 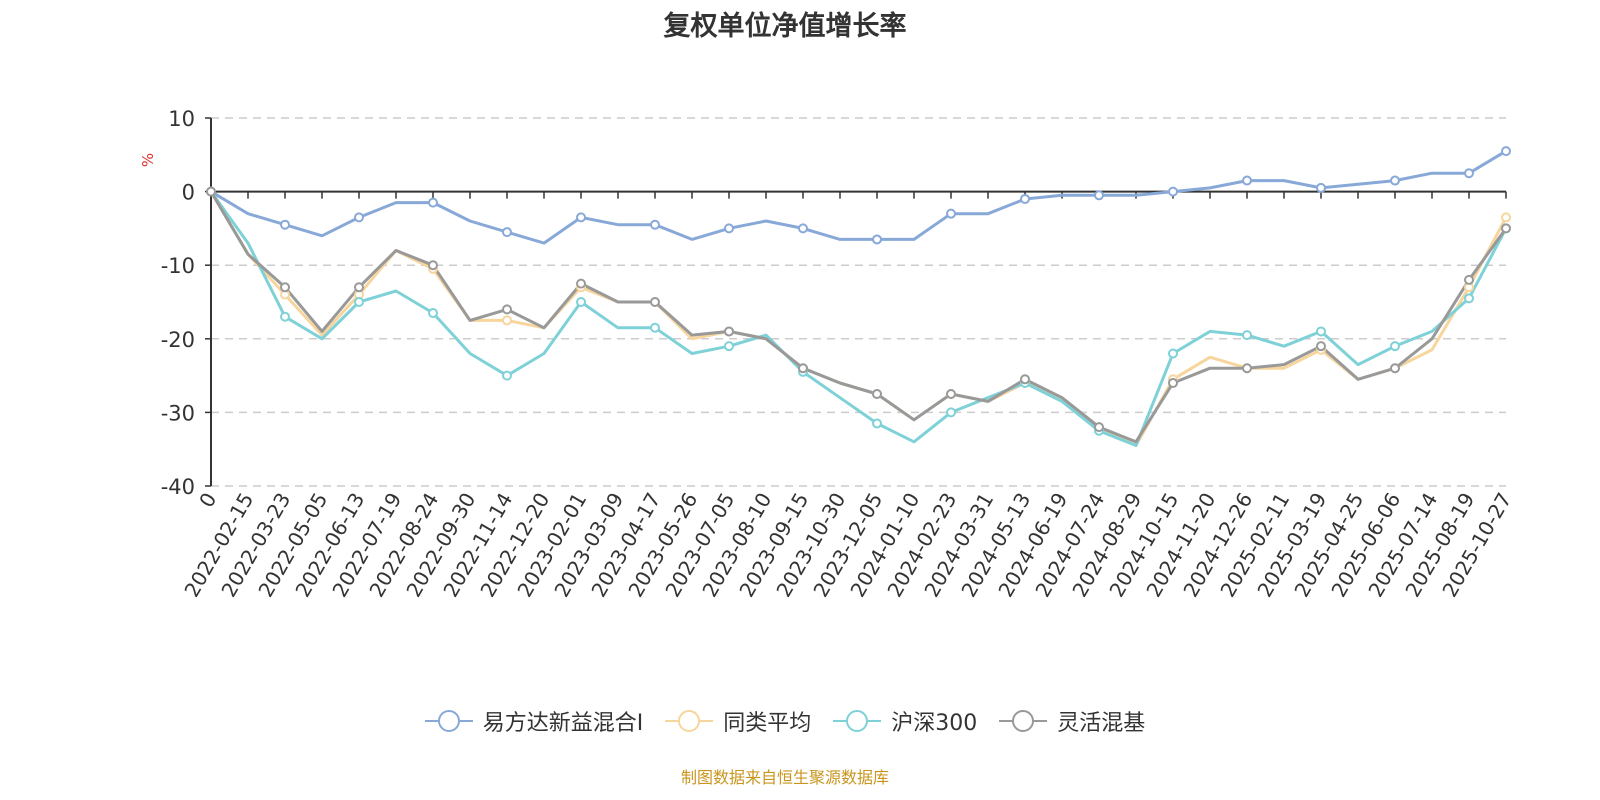 What do you see at coordinates (148, 160) in the screenshot?
I see `y-axis-label: %` at bounding box center [148, 160].